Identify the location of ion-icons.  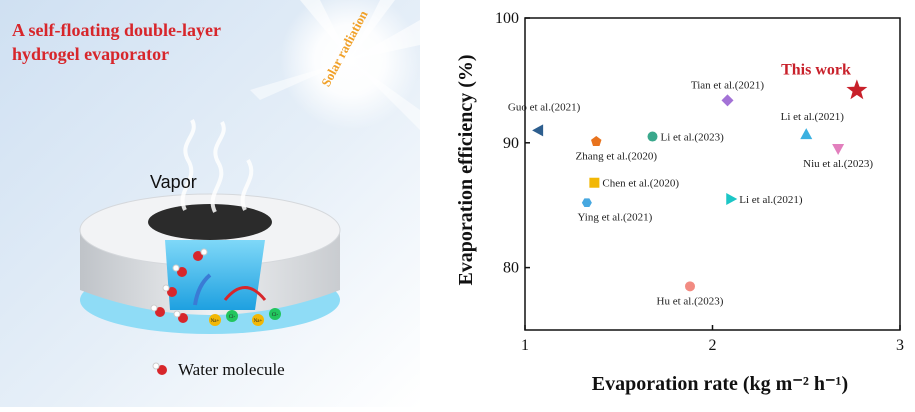
(245, 317).